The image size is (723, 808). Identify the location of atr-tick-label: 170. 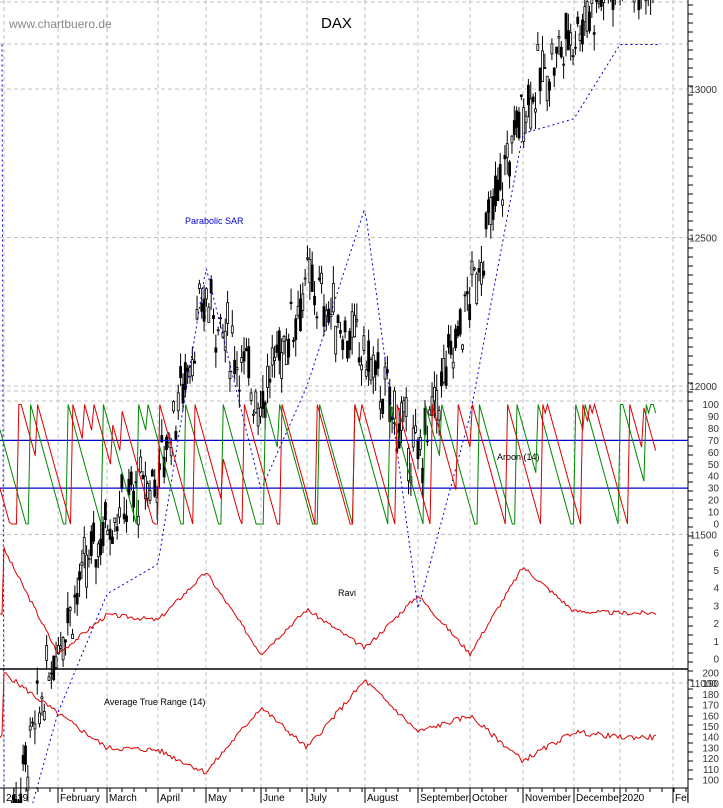
(710, 706).